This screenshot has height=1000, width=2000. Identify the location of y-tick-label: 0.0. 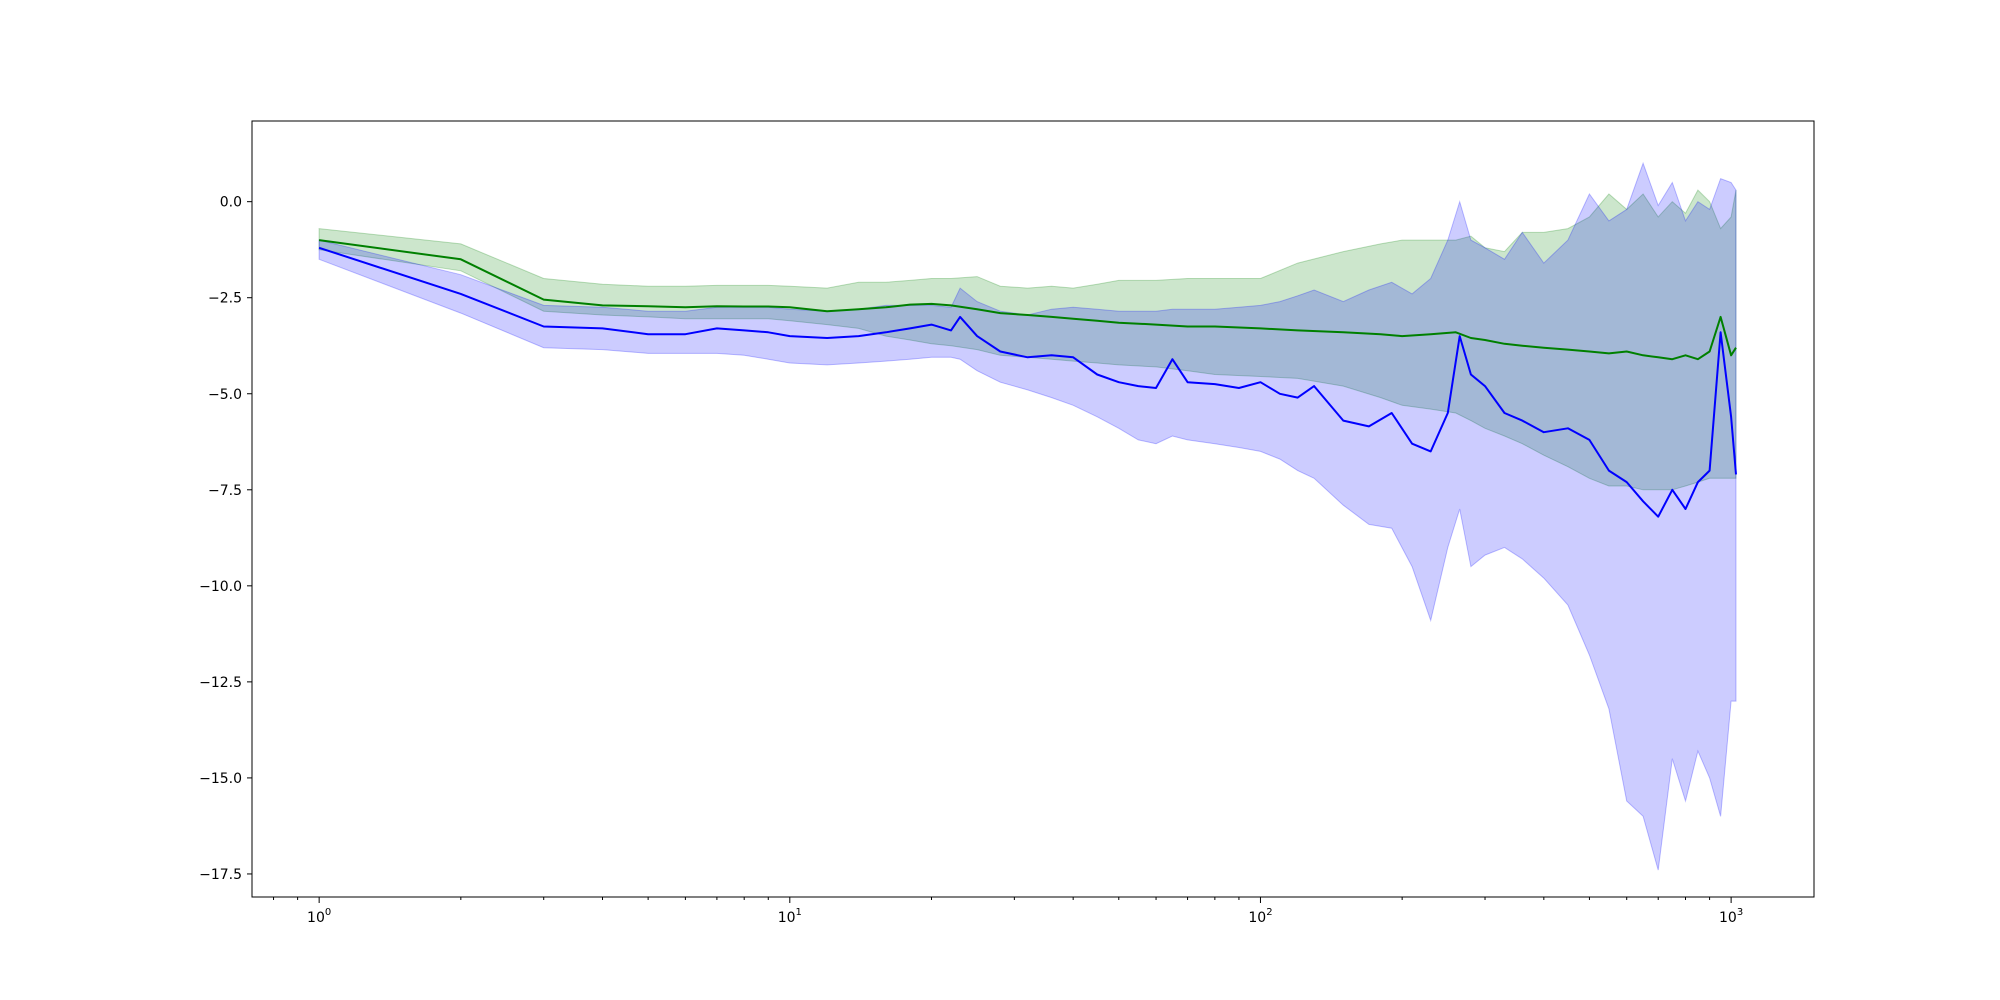
(231, 203).